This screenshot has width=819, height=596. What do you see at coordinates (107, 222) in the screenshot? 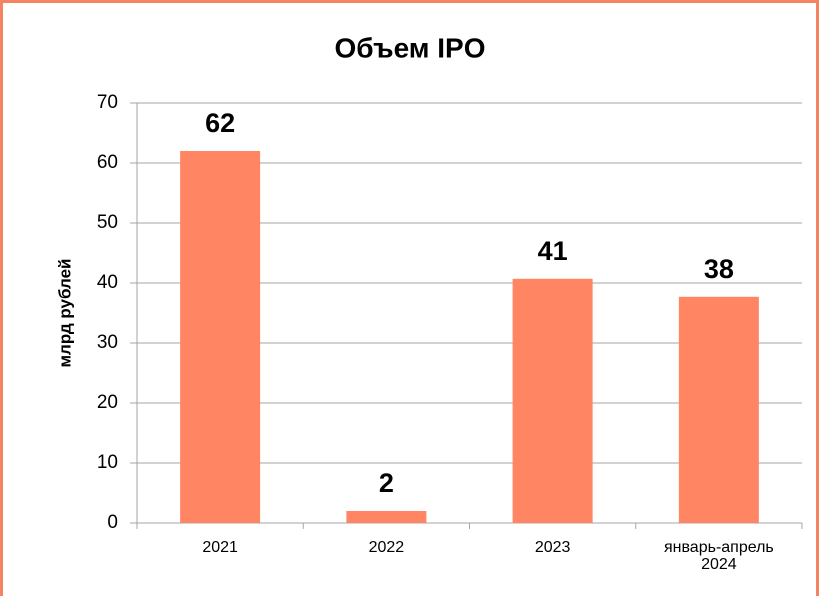
I see `y-tick-label: 50` at bounding box center [107, 222].